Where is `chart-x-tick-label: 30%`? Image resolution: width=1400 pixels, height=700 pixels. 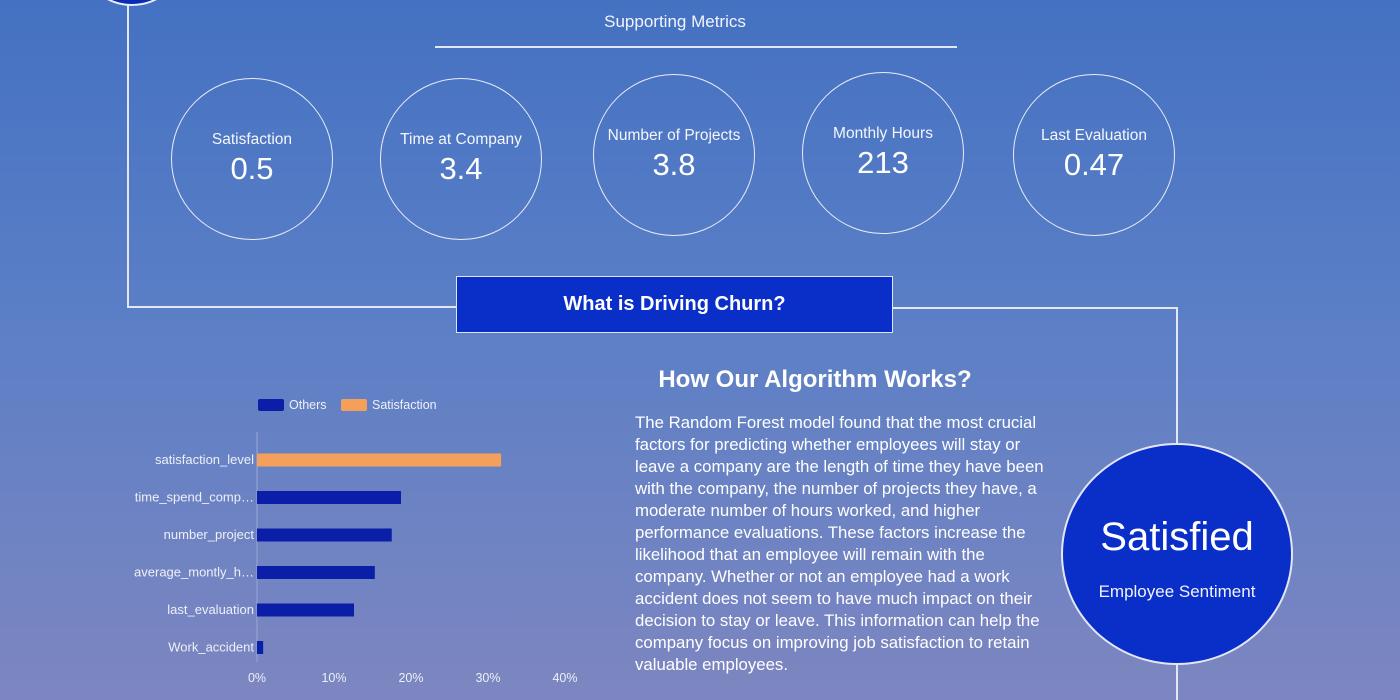
chart-x-tick-label: 30% is located at coordinates (487, 678).